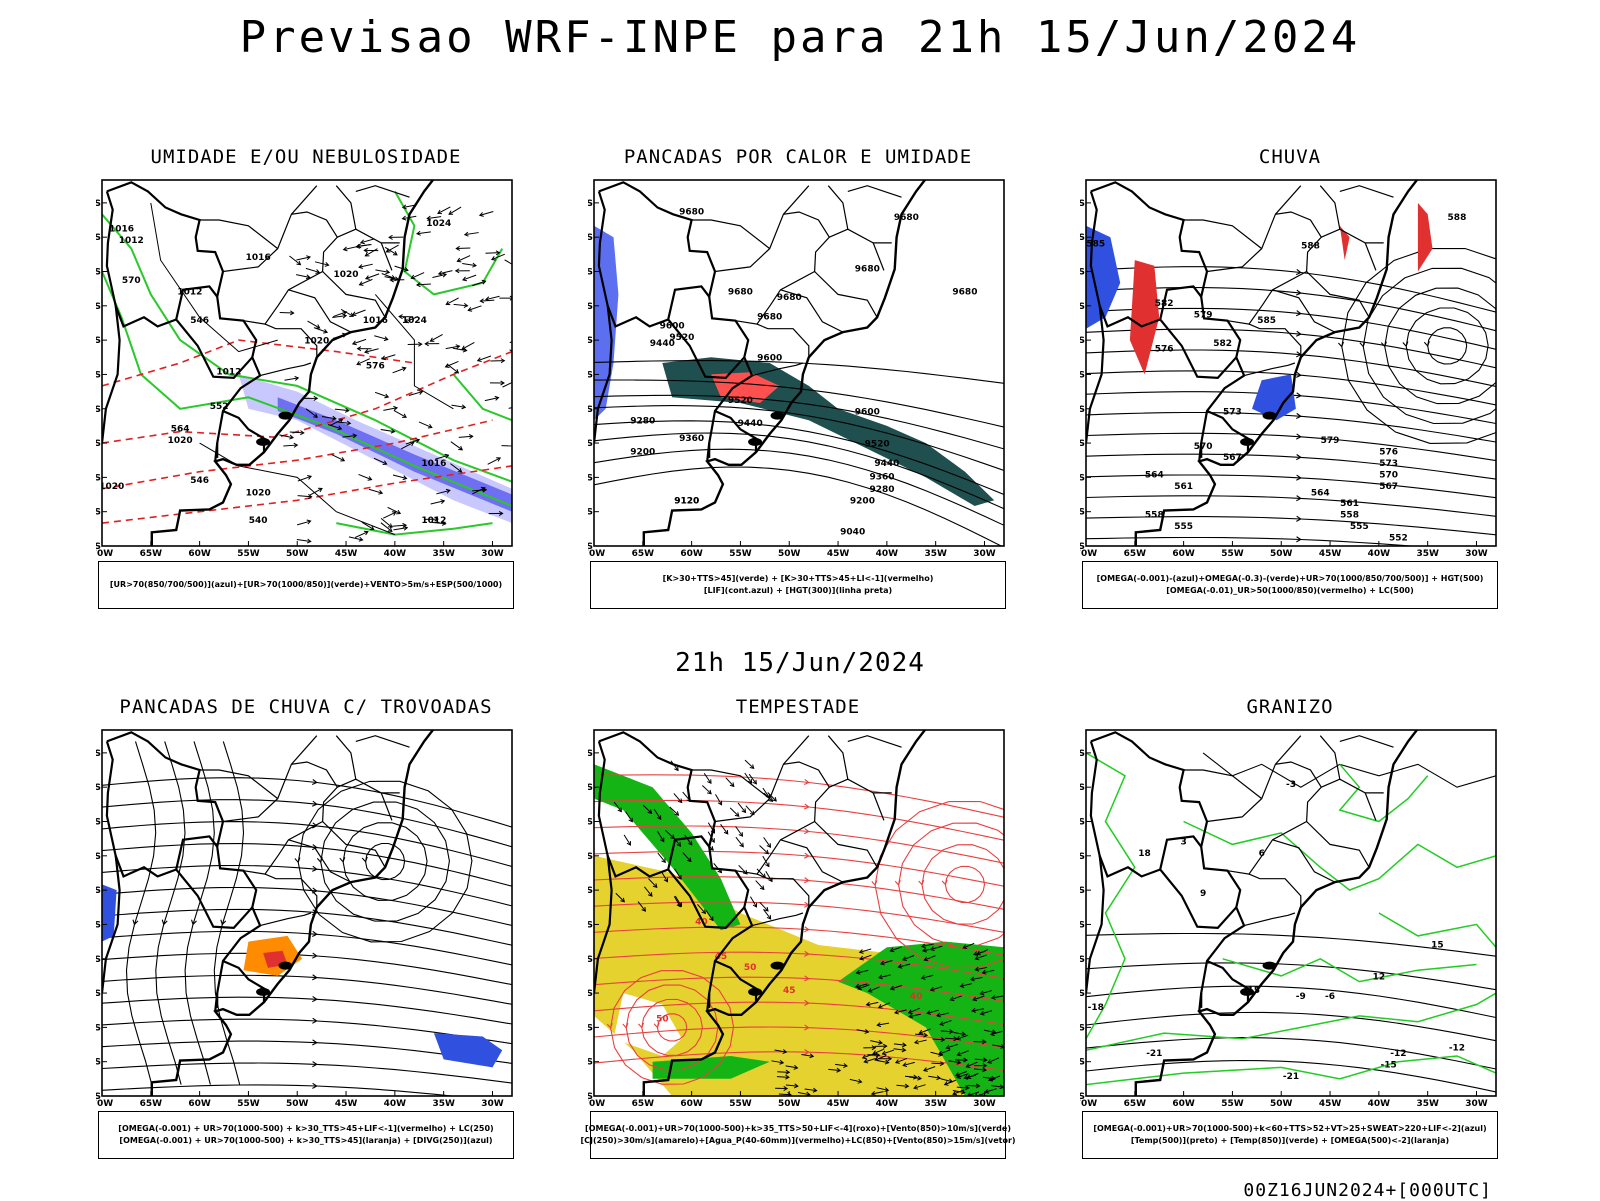 The height and width of the screenshot is (1201, 1600). What do you see at coordinates (590, 1063) in the screenshot?
I see `y-tick-label: 39S` at bounding box center [590, 1063].